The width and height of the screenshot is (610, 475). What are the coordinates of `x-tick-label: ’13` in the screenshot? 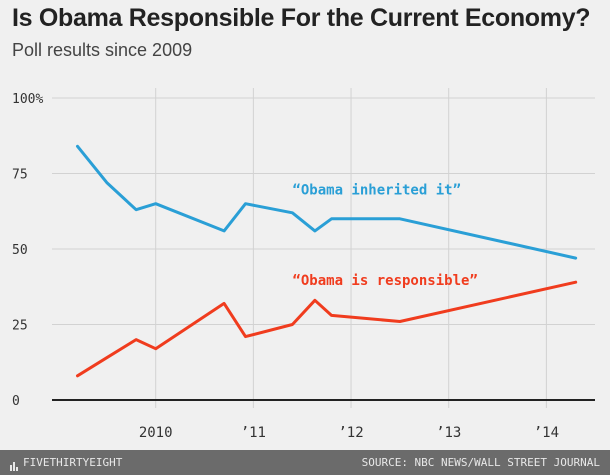 It's located at (448, 433).